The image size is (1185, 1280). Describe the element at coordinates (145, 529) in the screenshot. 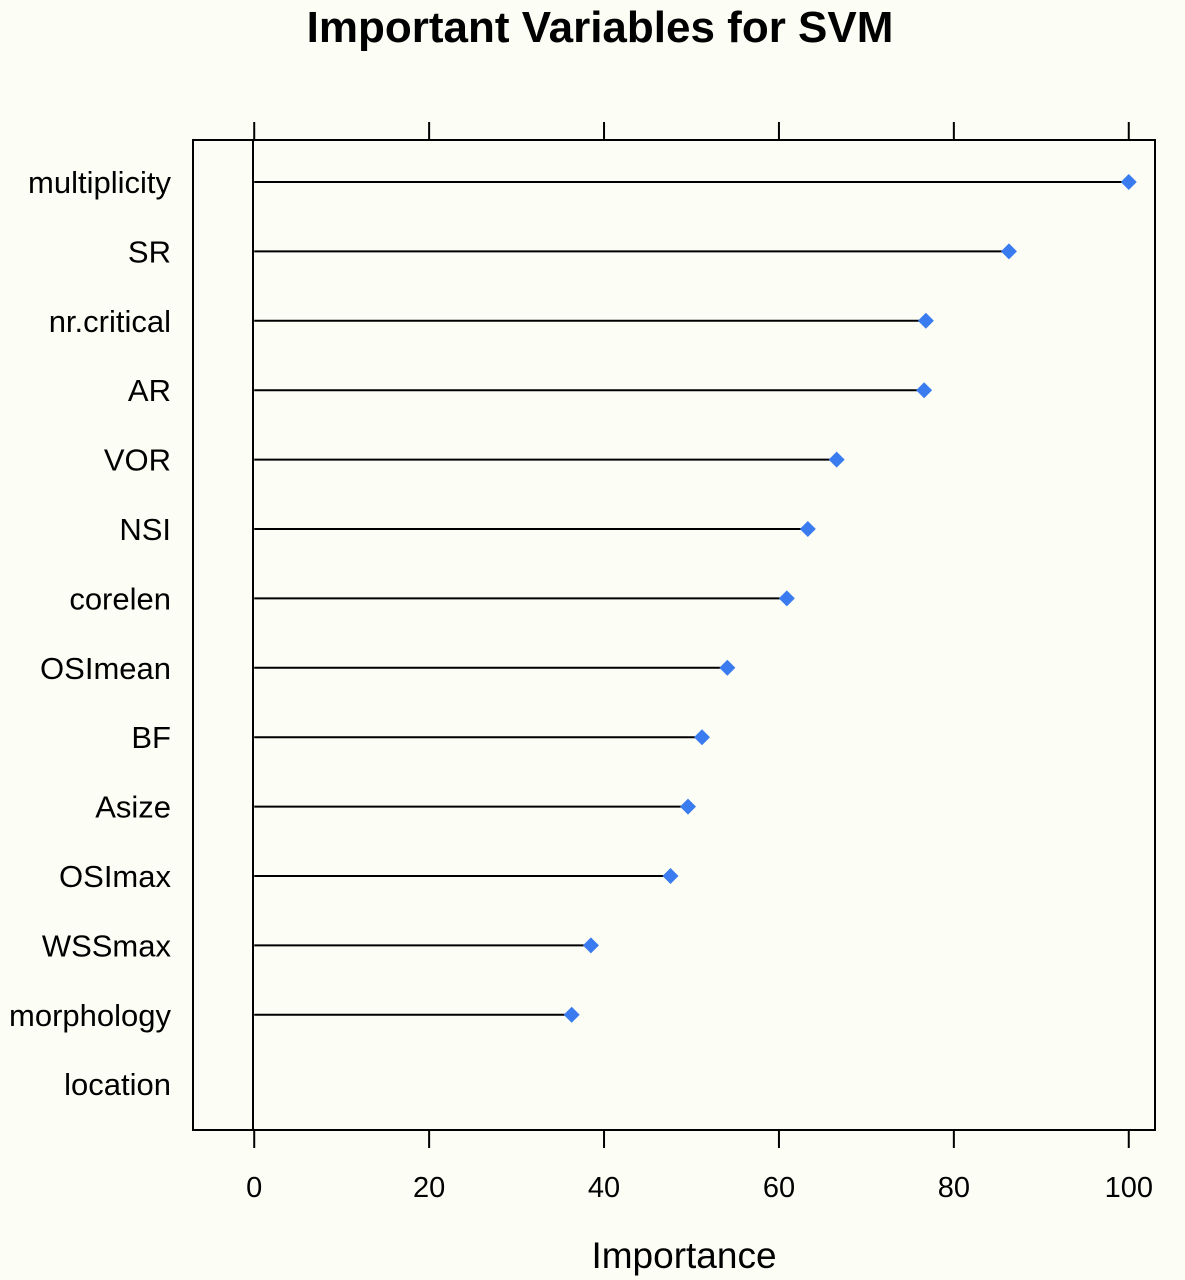

I see `category-label: NSI` at that location.